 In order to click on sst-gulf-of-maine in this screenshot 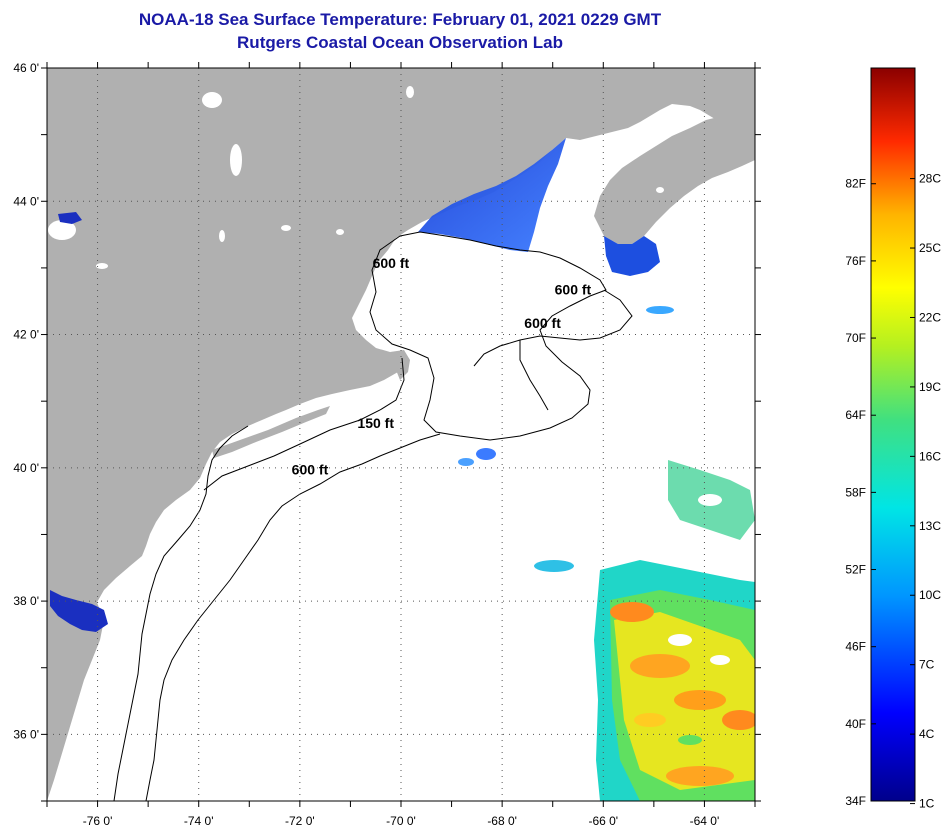, I will do `click(492, 195)`.